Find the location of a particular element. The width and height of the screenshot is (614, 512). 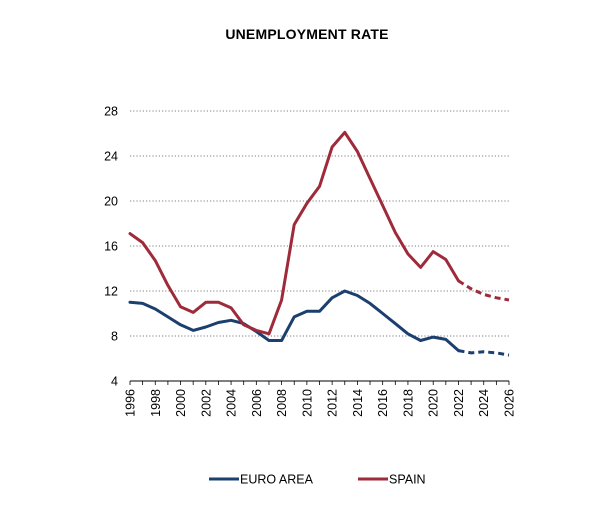

y-tick-label-12: 12 is located at coordinates (111, 292).